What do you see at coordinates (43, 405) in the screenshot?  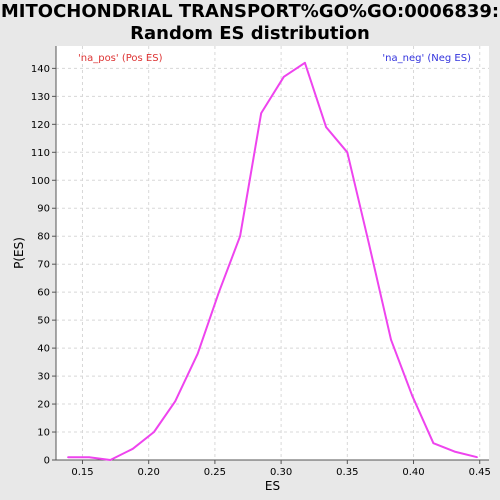 I see `y-tick-label: 20` at bounding box center [43, 405].